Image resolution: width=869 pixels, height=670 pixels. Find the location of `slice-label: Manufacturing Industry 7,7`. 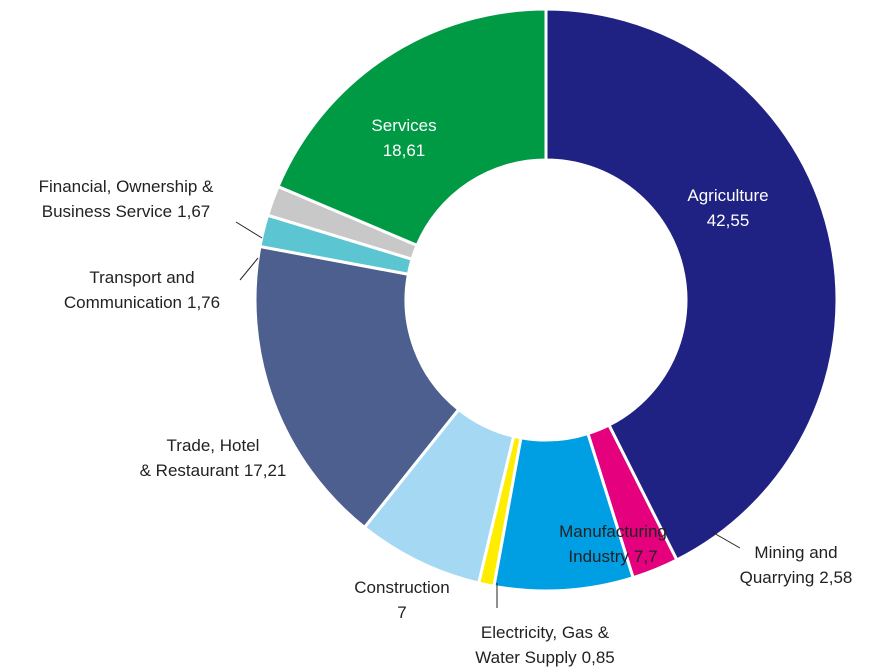

slice-label: Manufacturing Industry 7,7 is located at coordinates (613, 544).